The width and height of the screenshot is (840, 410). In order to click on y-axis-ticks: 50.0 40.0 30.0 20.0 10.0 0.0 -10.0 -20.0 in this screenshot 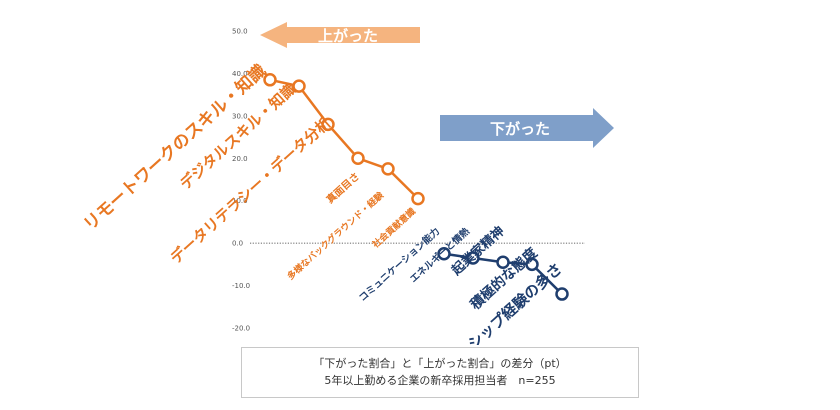, I will do `click(241, 180)`.